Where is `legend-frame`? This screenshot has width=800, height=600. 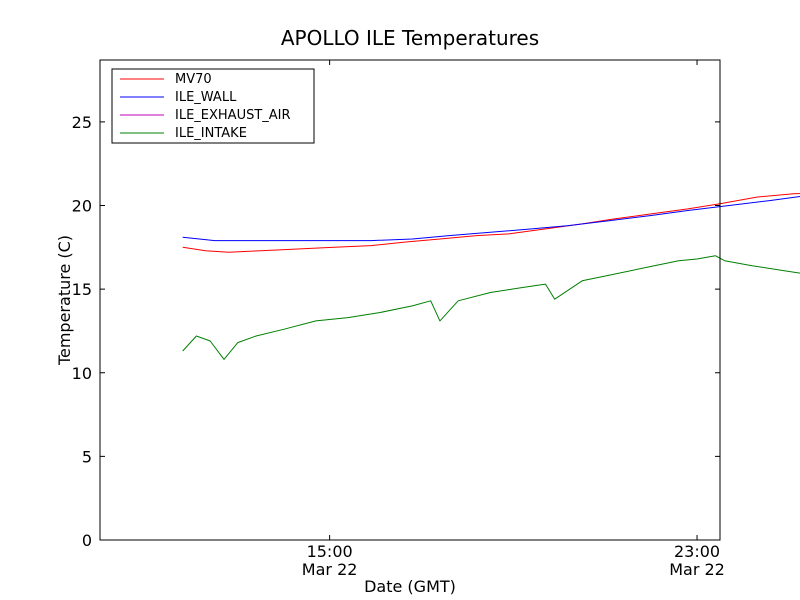 legend-frame is located at coordinates (213, 106).